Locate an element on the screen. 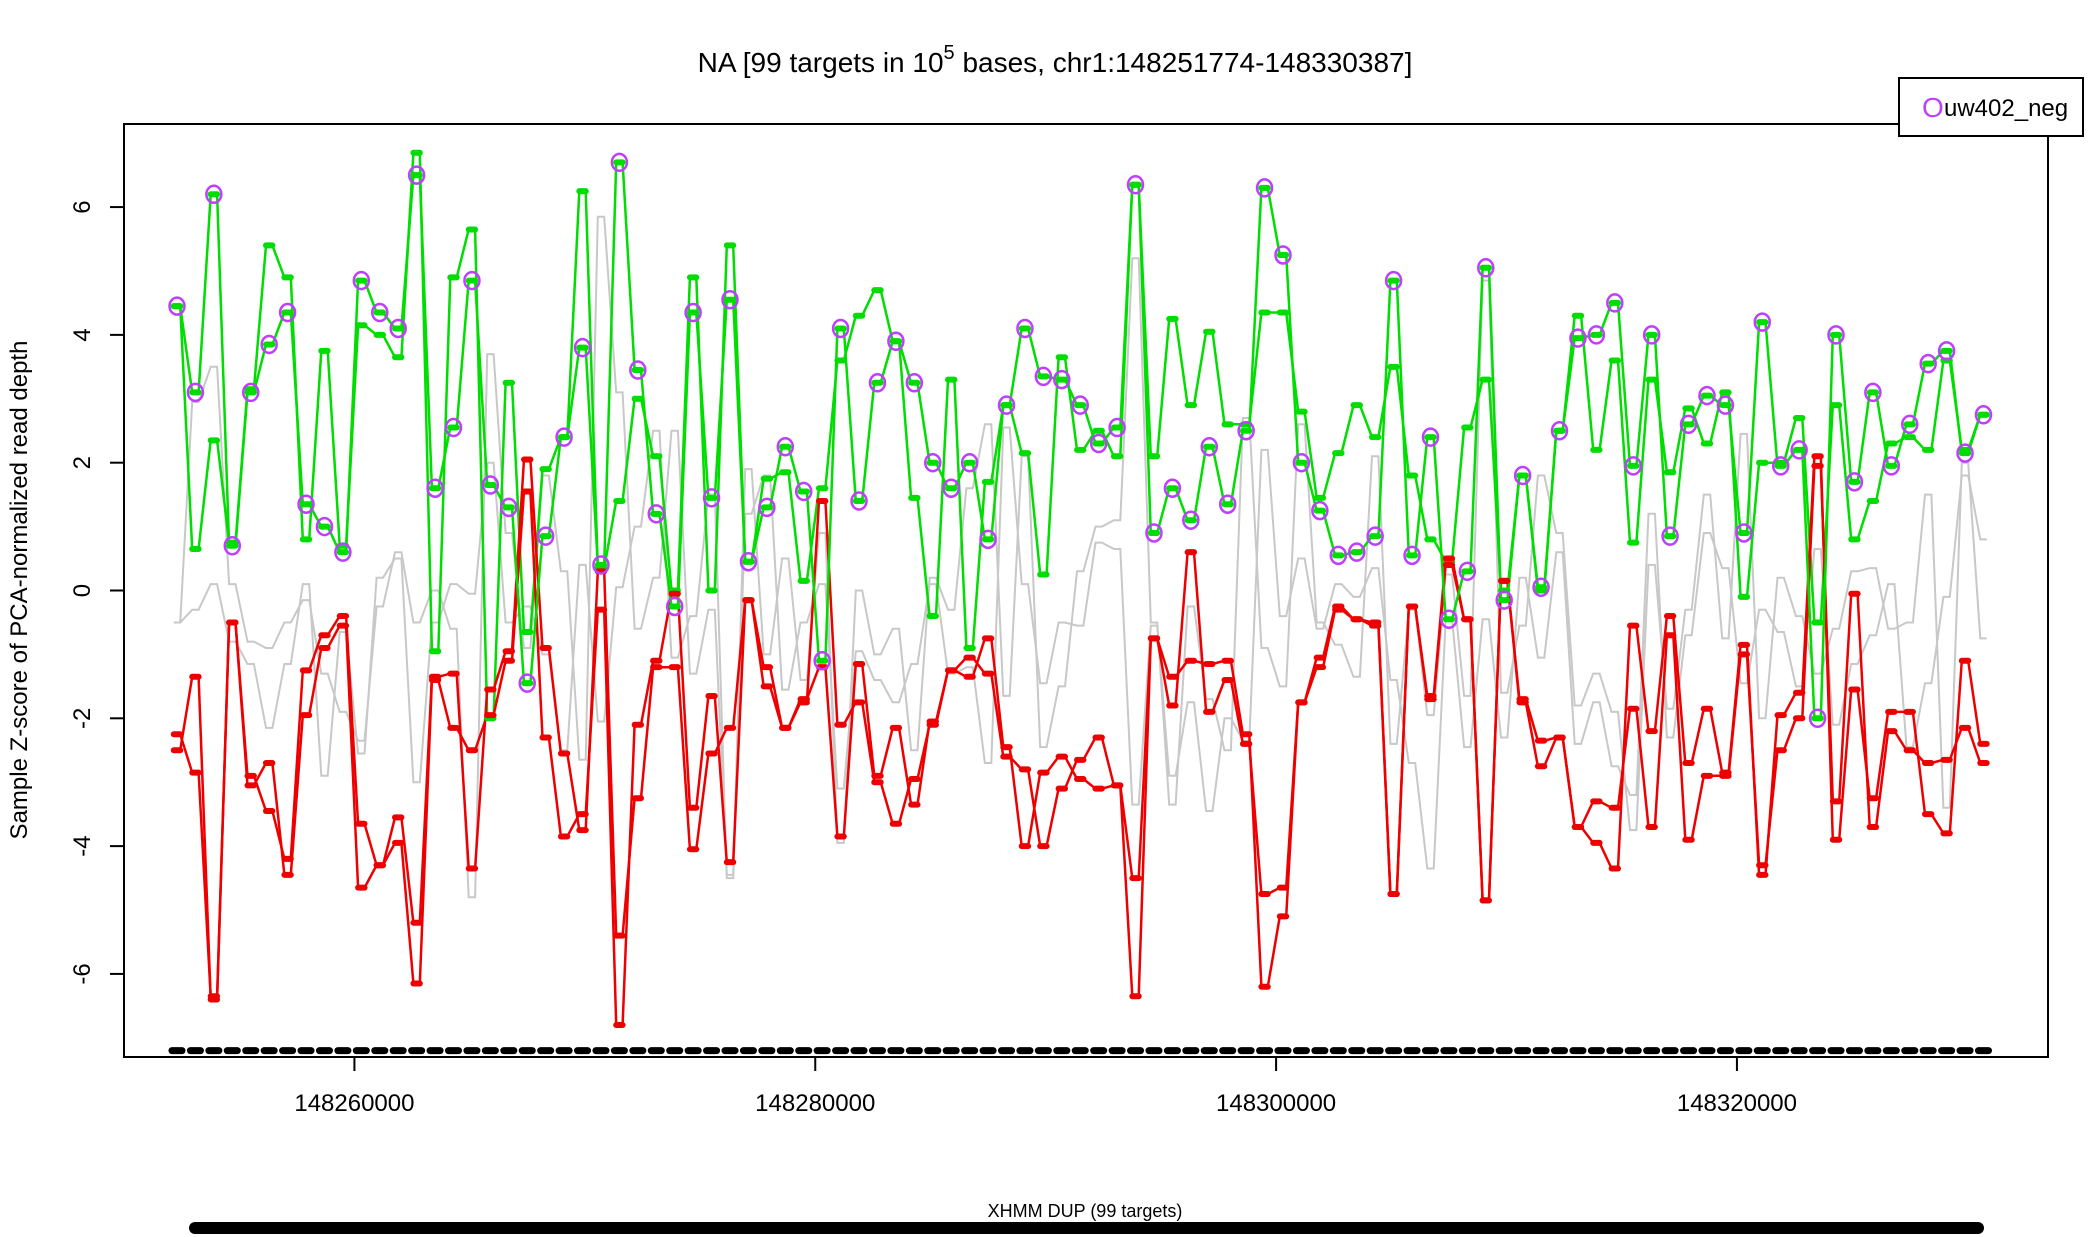 The width and height of the screenshot is (2100, 1237). title-exponent: 5 is located at coordinates (949, 53).